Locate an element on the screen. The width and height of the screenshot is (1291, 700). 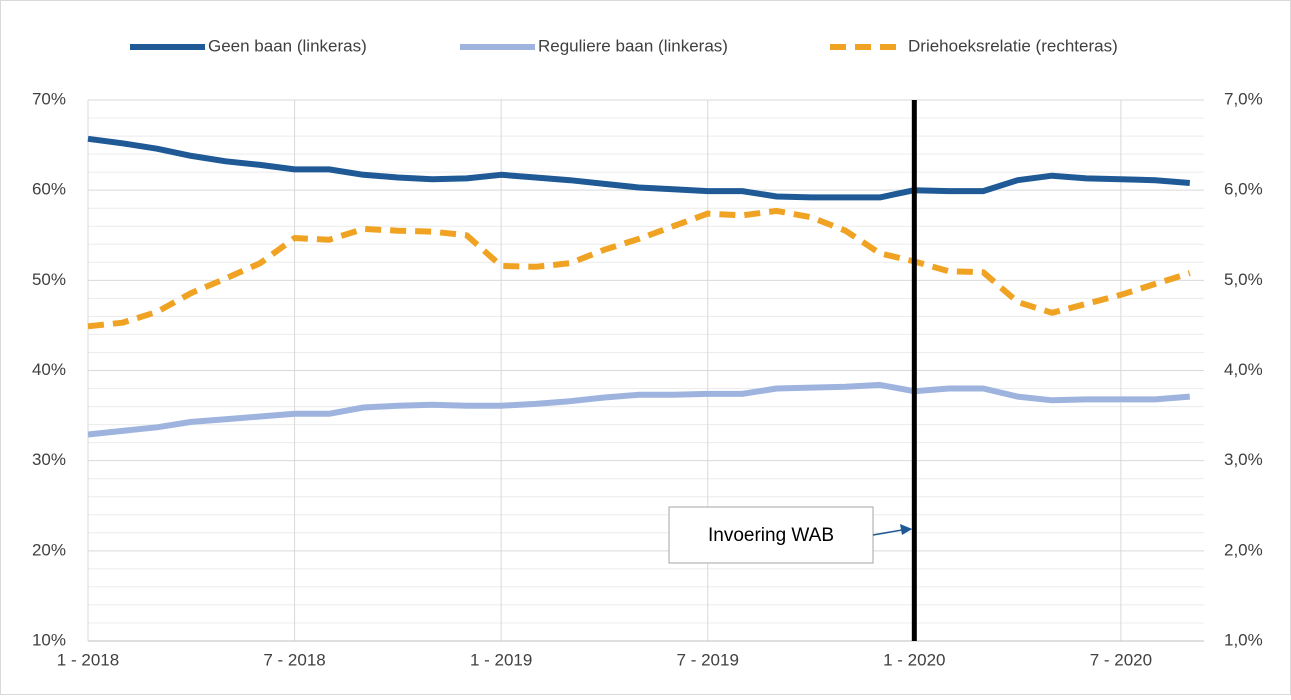
y-tick-label: 60% is located at coordinates (49, 189).